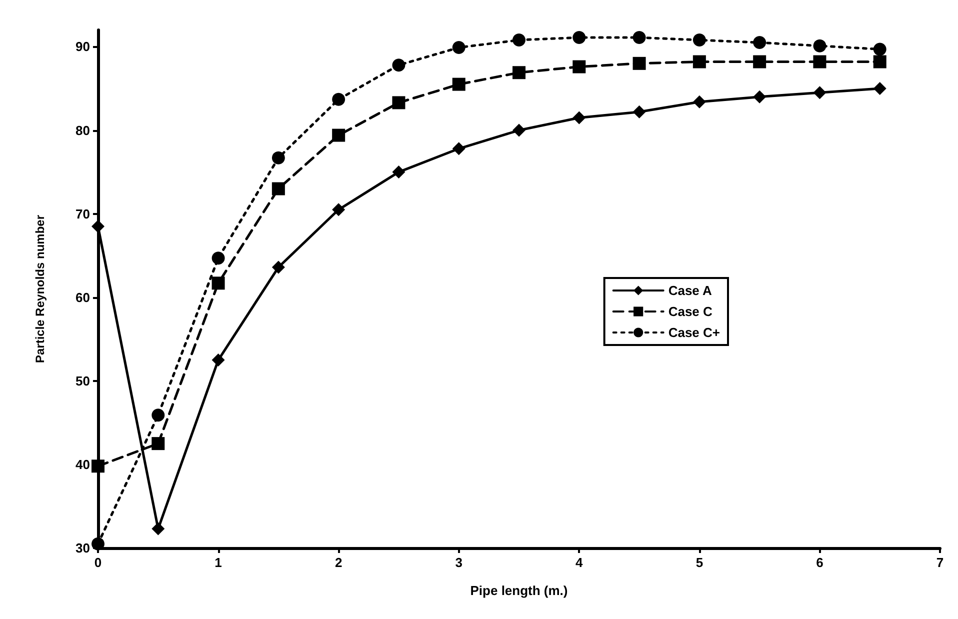 This screenshot has height=619, width=958. What do you see at coordinates (83, 130) in the screenshot?
I see `y-tick-label: 80` at bounding box center [83, 130].